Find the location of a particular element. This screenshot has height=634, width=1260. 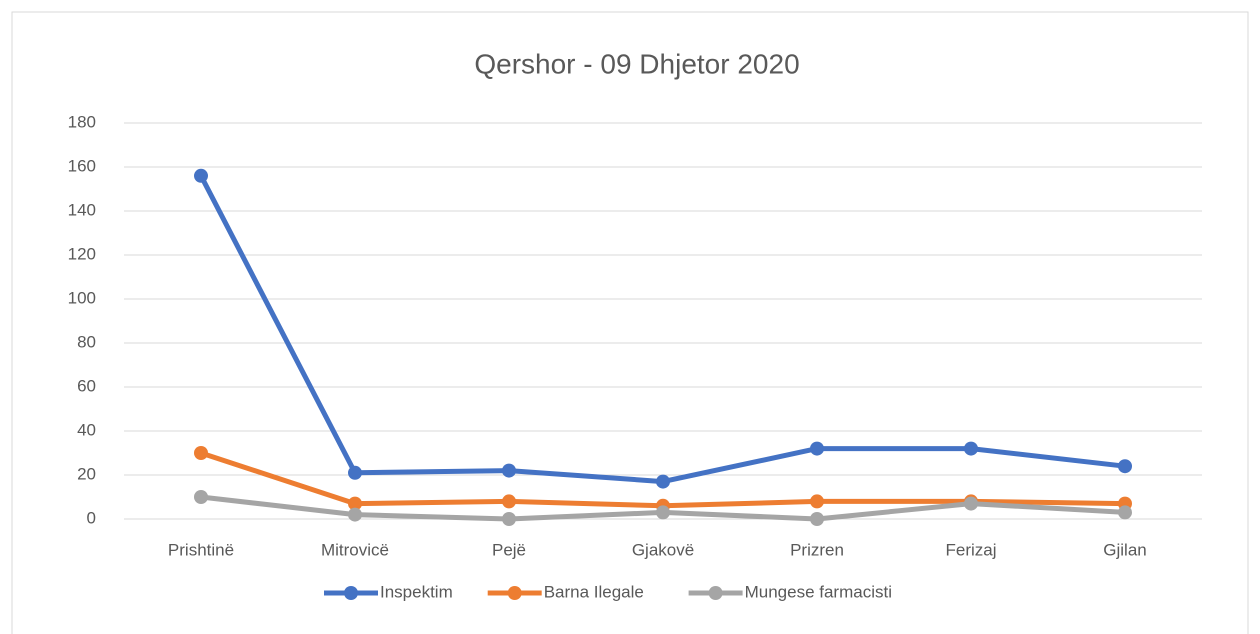

x-tick-label: Gjakovë is located at coordinates (663, 549).